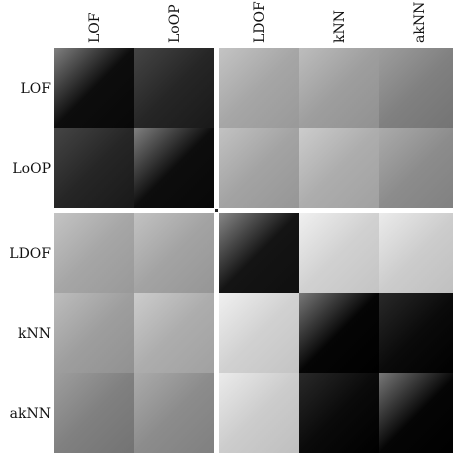 This screenshot has width=453, height=454. What do you see at coordinates (339, 333) in the screenshot?
I see `heatmap-cell-knn-knn` at bounding box center [339, 333].